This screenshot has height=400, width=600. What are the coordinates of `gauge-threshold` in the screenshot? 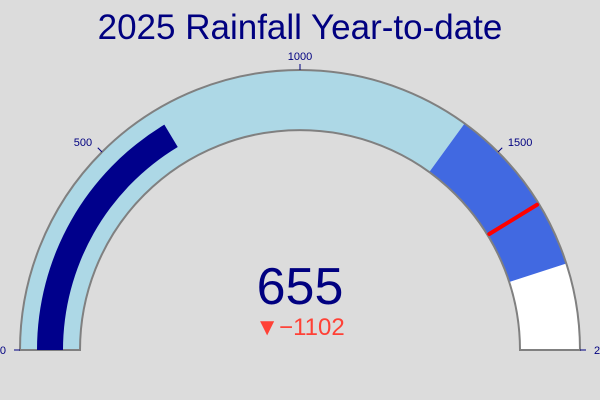 It's located at (513, 219).